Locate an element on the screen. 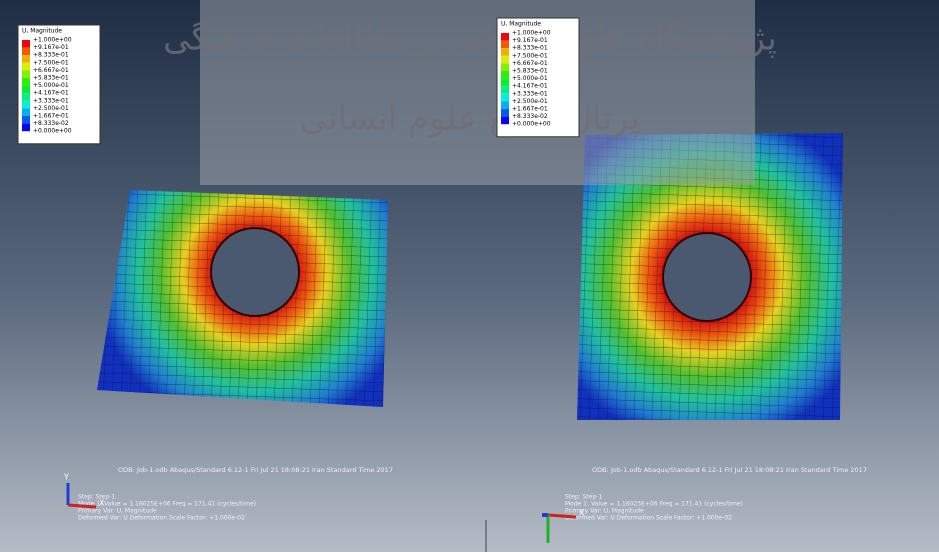 This screenshot has height=552, width=939. triad-label: Y is located at coordinates (66, 477).